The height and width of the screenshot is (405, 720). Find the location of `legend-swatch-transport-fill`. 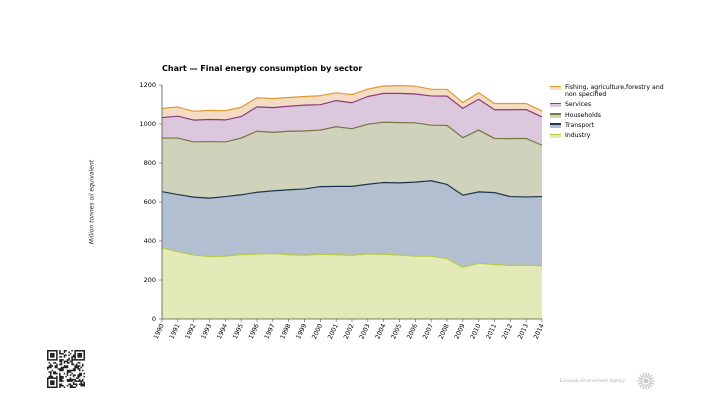

legend-swatch-transport-fill is located at coordinates (555, 126).